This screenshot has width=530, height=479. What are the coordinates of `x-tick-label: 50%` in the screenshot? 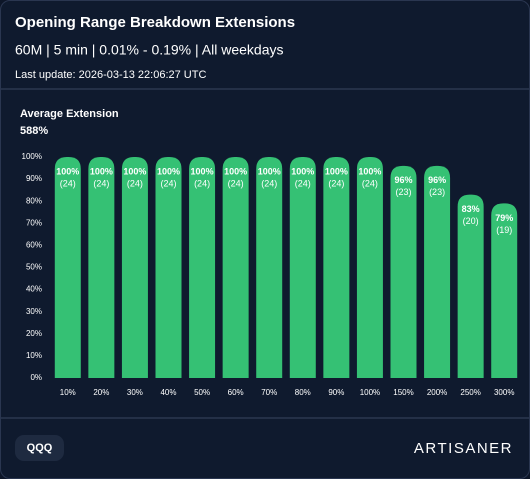 It's located at (202, 392).